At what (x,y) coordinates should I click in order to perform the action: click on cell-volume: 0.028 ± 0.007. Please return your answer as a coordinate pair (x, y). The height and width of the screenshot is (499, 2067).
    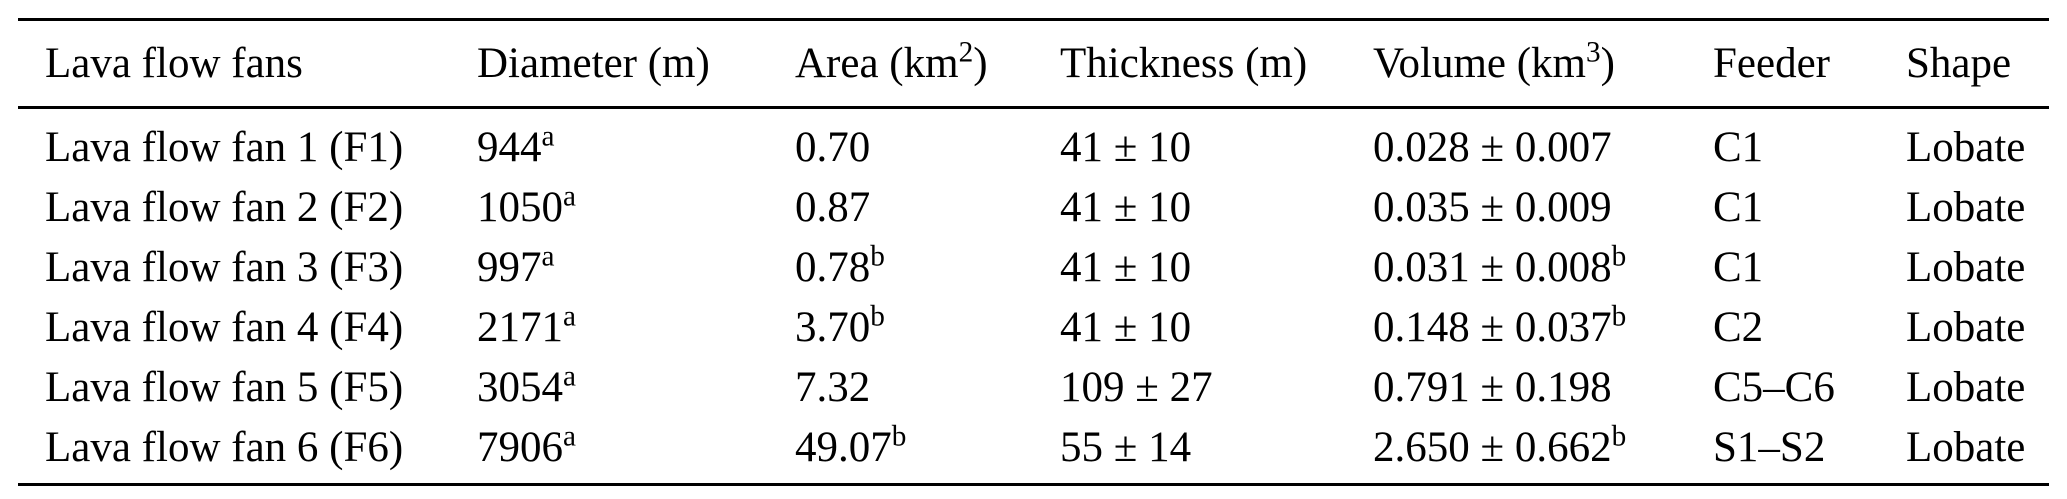
    Looking at the image, I should click on (1492, 147).